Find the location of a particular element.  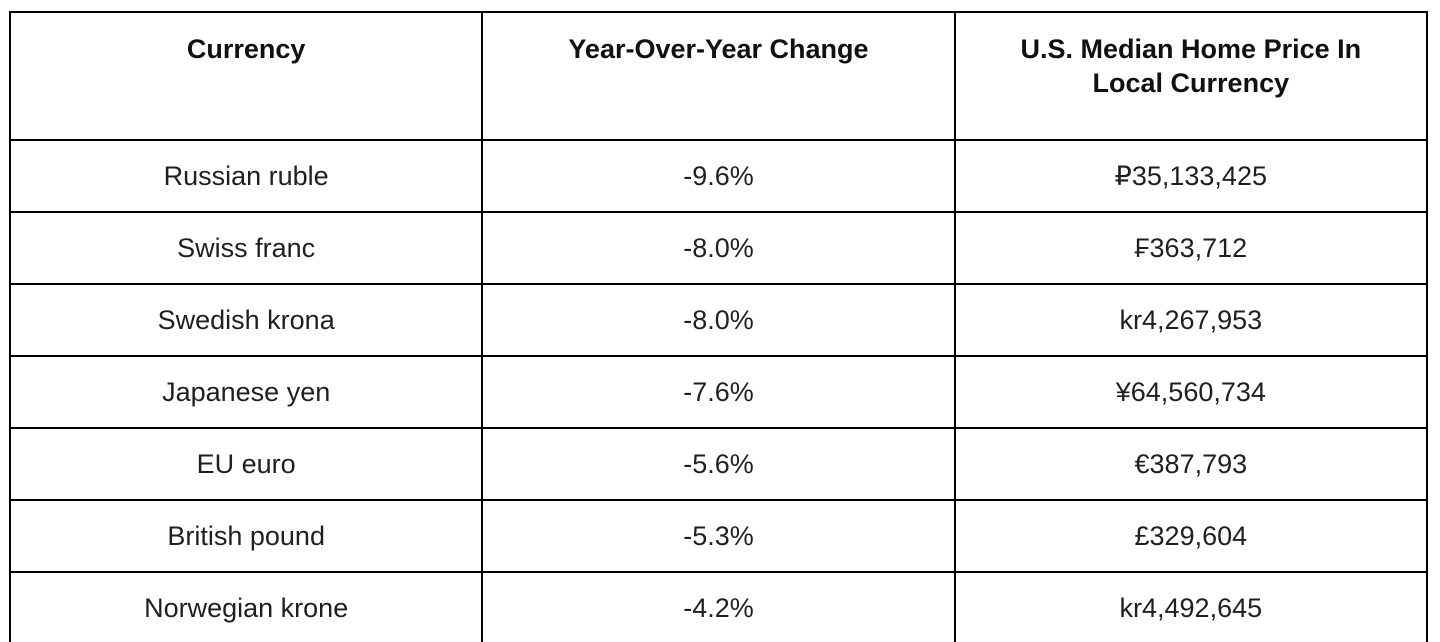

column-header-price-local-currency: U.S. Median Home Price In Local Currency is located at coordinates (1191, 76).